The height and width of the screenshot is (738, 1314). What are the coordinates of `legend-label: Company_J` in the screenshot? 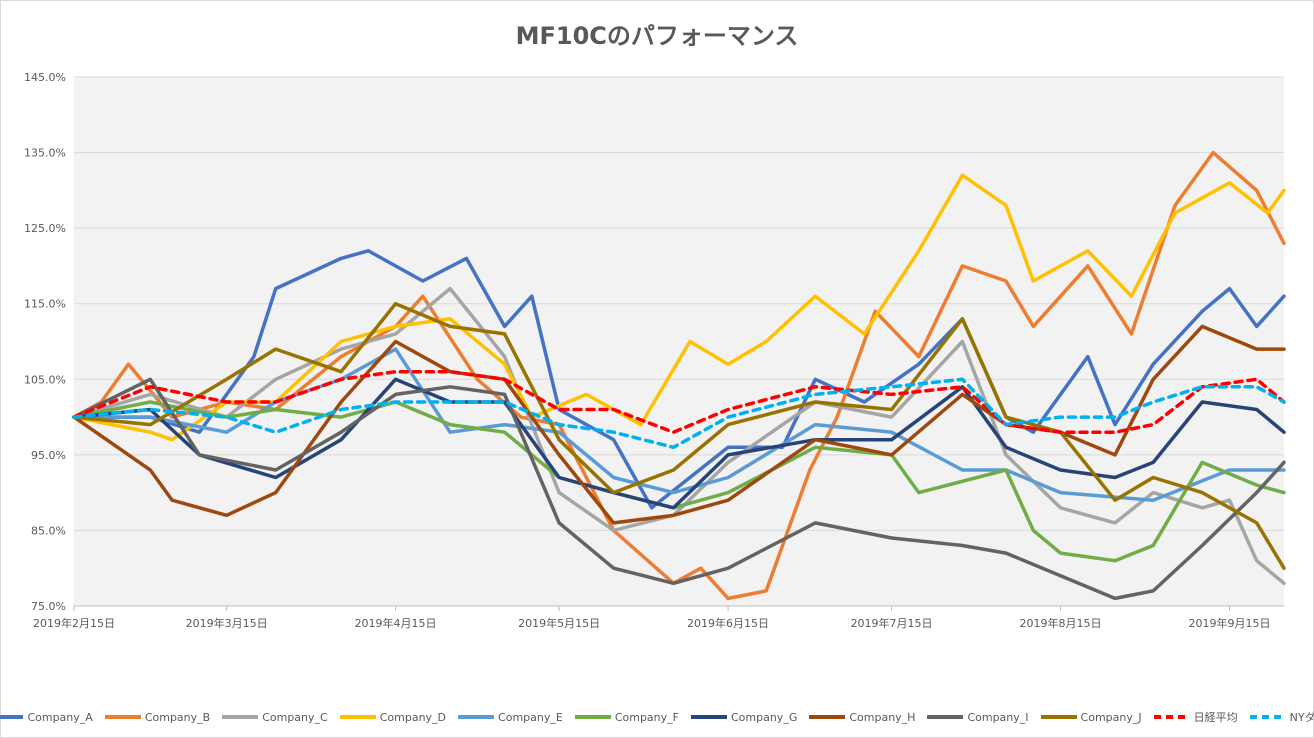 It's located at (1111, 717).